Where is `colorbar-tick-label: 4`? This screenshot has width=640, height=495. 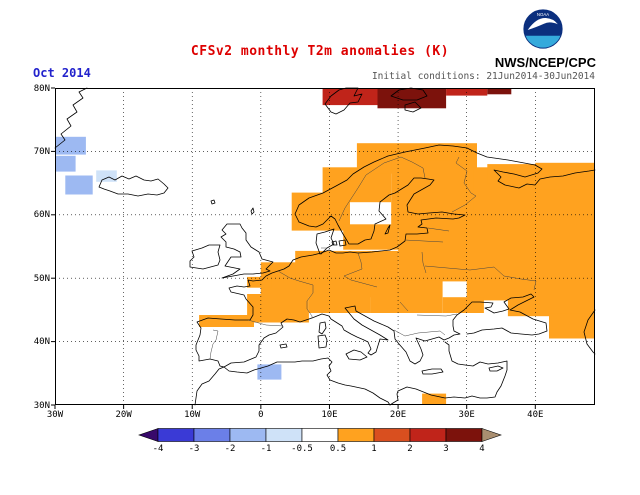 colorbar-tick-label: 4 is located at coordinates (482, 449).